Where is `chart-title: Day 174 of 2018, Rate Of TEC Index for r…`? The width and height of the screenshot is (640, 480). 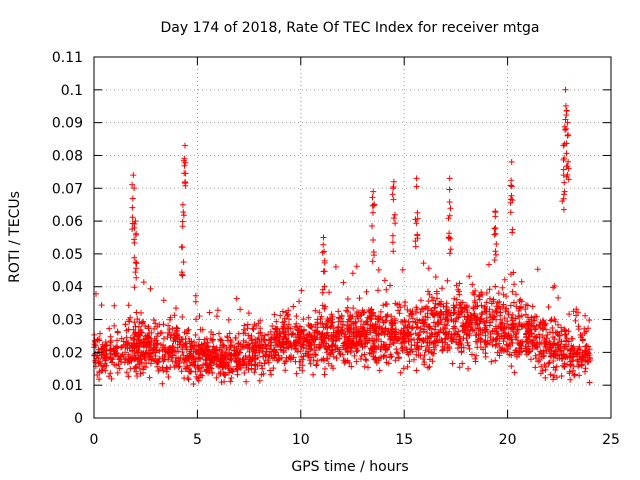
chart-title: Day 174 of 2018, Rate Of TEC Index for r… is located at coordinates (350, 28).